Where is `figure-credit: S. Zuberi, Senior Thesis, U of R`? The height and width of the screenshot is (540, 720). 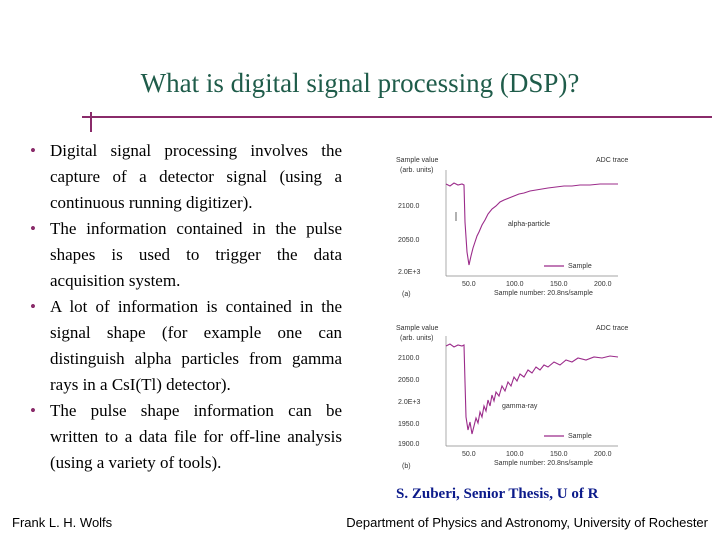
figure-credit: S. Zuberi, Senior Thesis, U of R is located at coordinates (497, 494).